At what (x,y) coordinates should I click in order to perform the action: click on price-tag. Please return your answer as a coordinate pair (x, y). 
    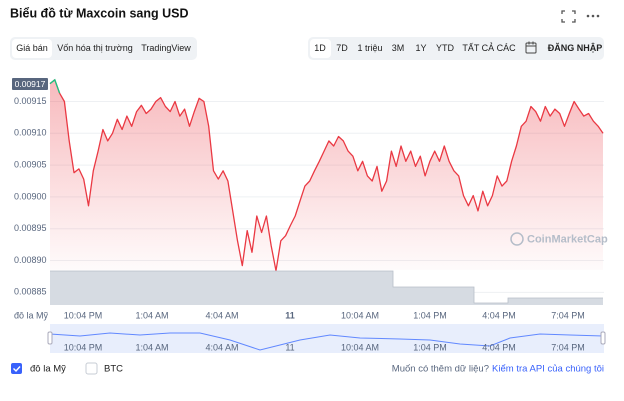
    Looking at the image, I should click on (30, 84).